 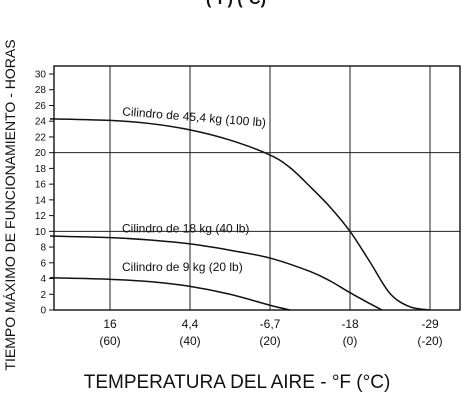 What do you see at coordinates (182, 267) in the screenshot?
I see `series-label: Cilindro de 9 kg (20 lb)` at bounding box center [182, 267].